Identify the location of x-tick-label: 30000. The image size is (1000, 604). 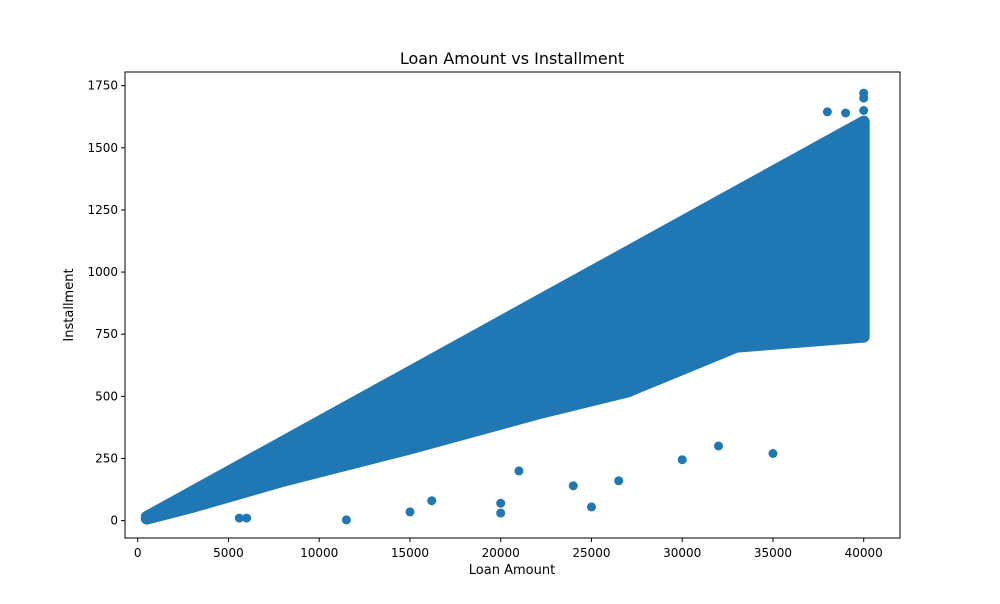
(682, 553).